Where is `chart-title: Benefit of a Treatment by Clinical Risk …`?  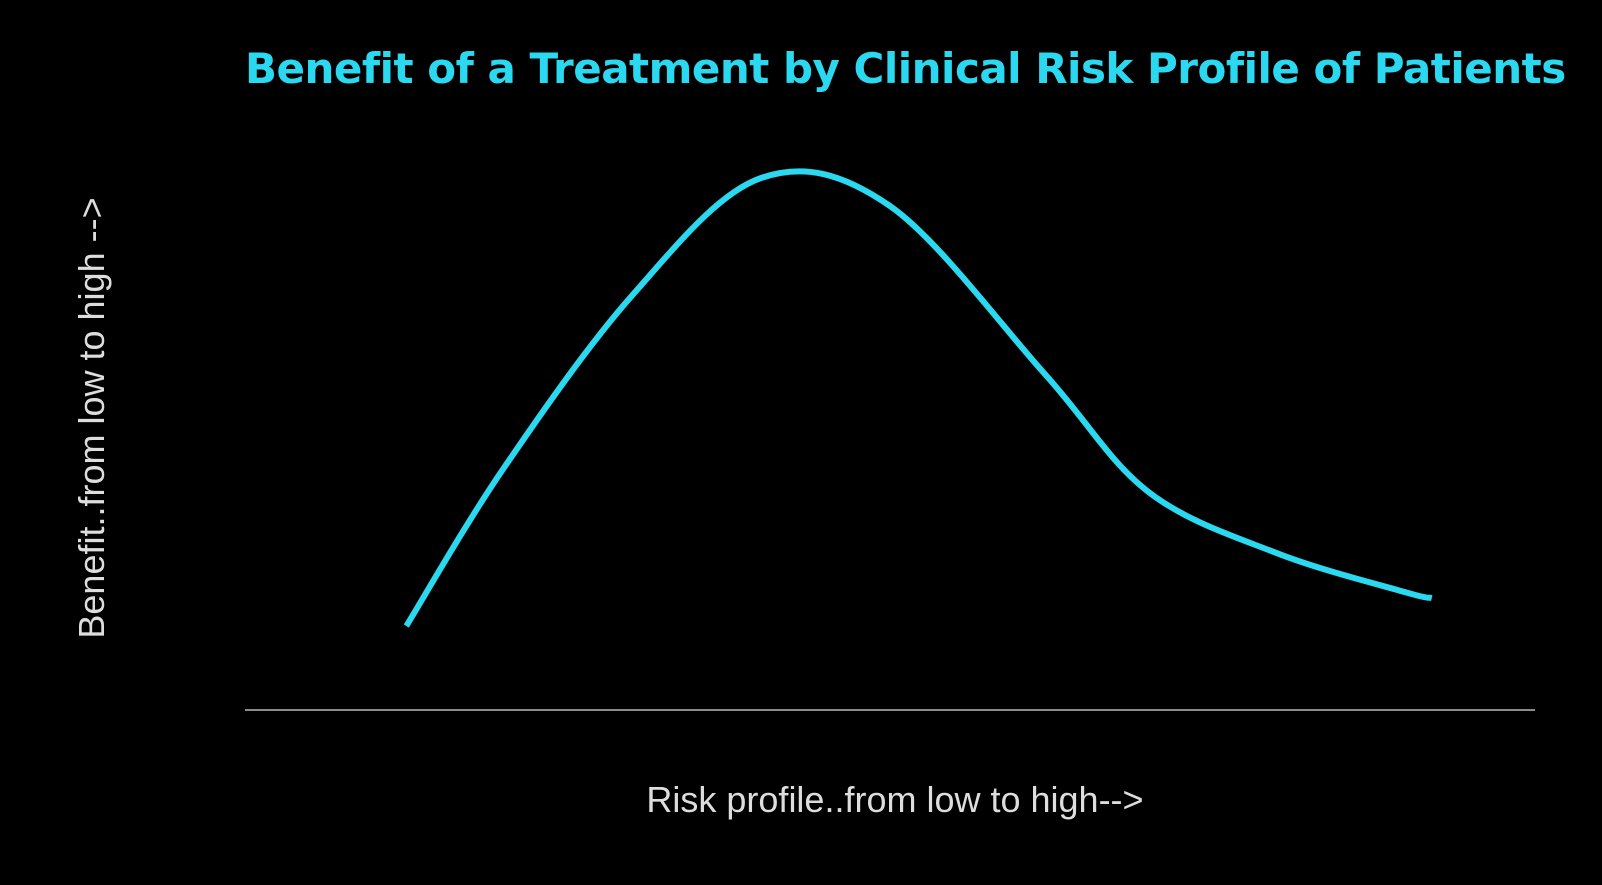
chart-title: Benefit of a Treatment by Clinical Risk … is located at coordinates (905, 68).